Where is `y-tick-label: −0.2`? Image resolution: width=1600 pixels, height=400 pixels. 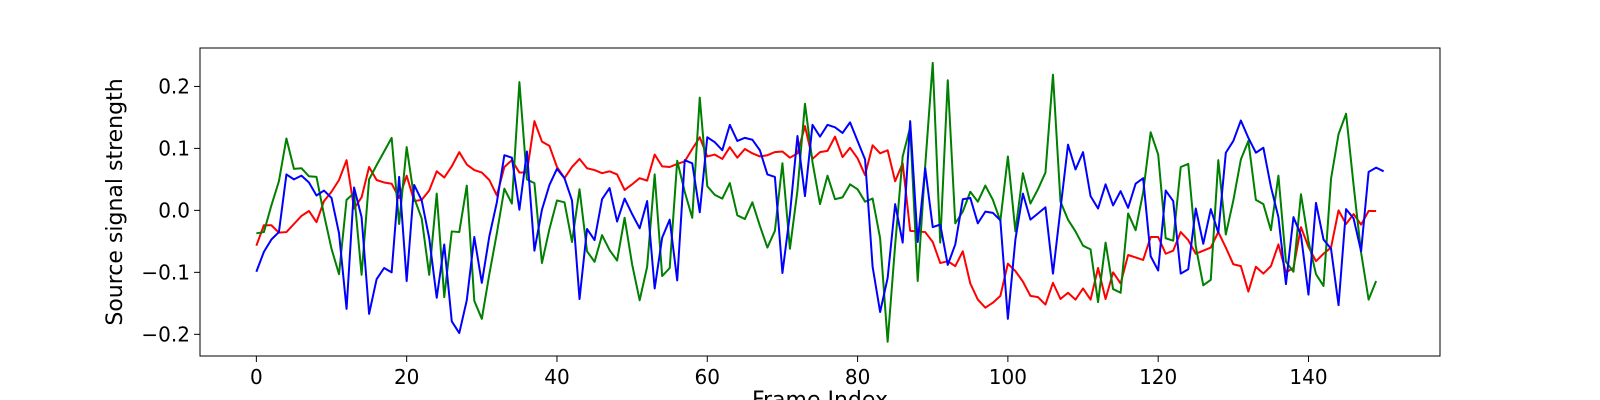
y-tick-label: −0.2 is located at coordinates (165, 334).